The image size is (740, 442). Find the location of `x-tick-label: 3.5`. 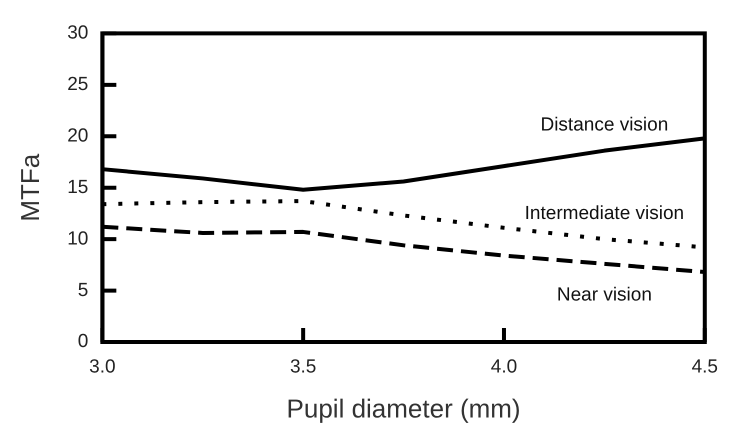

x-tick-label: 3.5 is located at coordinates (303, 367).